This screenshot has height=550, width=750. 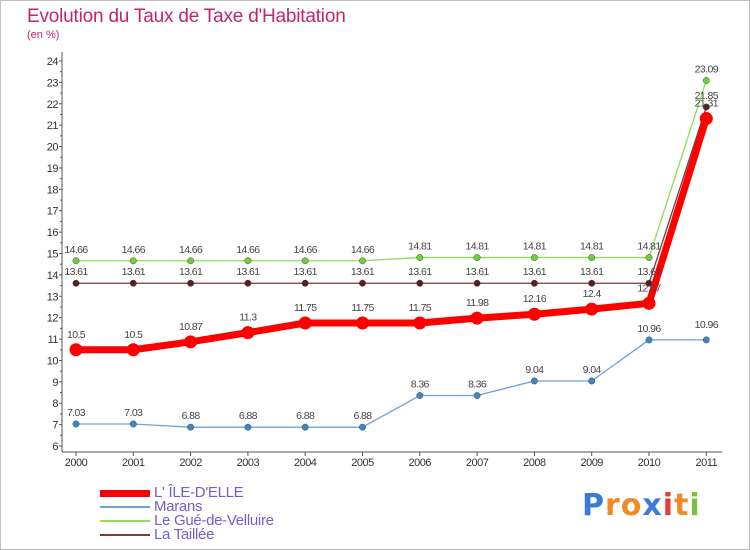 I want to click on y-tick-label: 22, so click(x=53, y=105).